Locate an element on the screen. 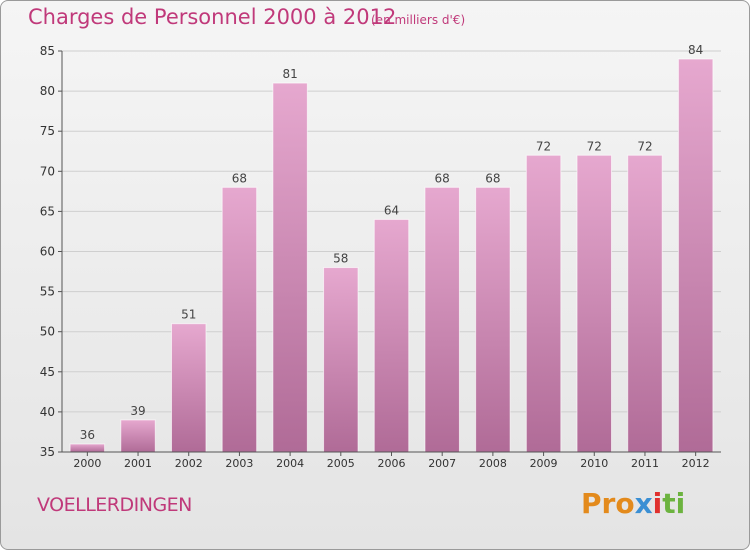  data-label-2009: 72 is located at coordinates (543, 146).